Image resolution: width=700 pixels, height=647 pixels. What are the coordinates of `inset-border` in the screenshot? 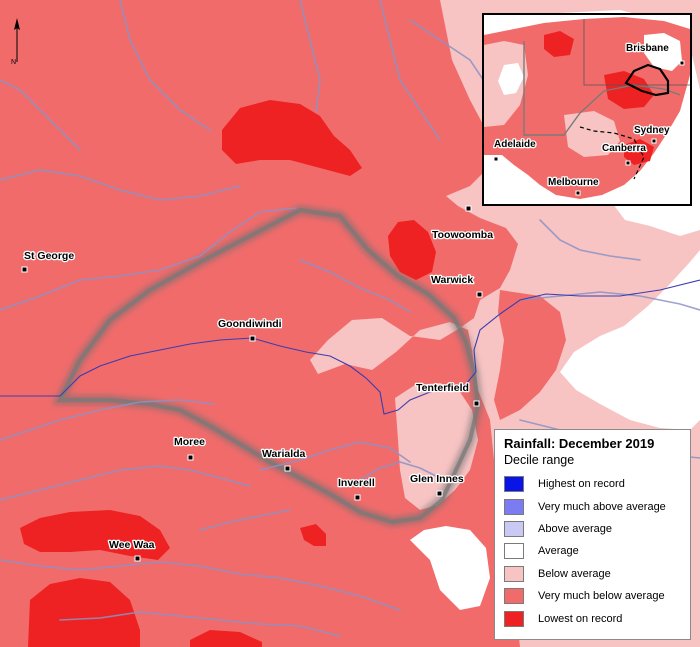 It's located at (636, 52).